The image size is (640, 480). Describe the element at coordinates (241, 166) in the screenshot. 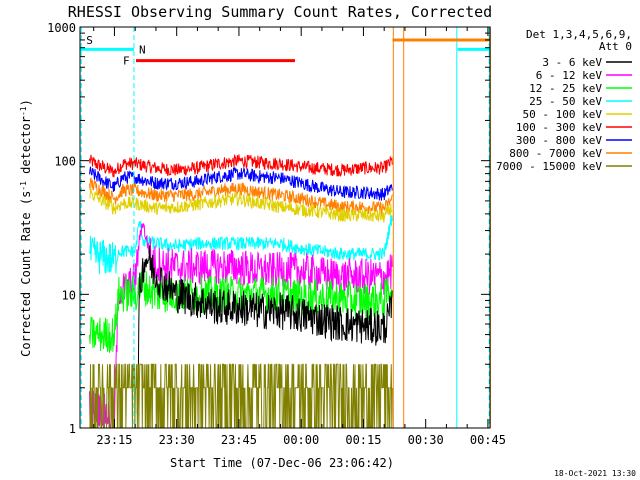

I see `series-100-300-kev` at that location.